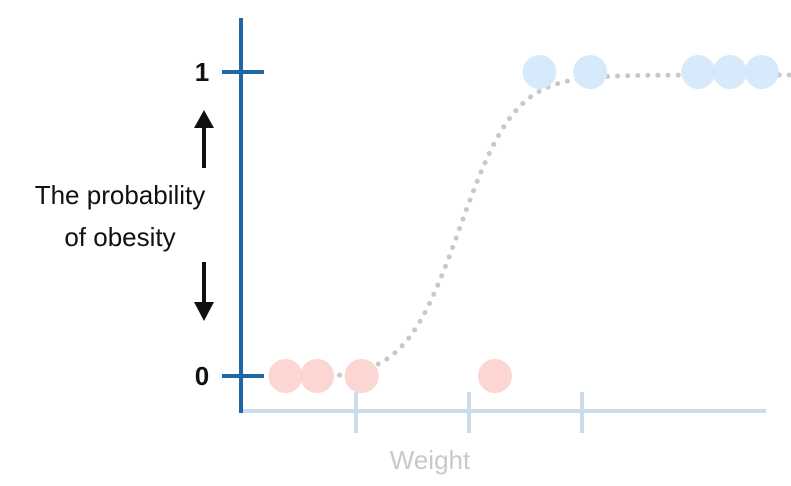 The width and height of the screenshot is (791, 486). I want to click on y-tick-labels: 01, so click(202, 224).